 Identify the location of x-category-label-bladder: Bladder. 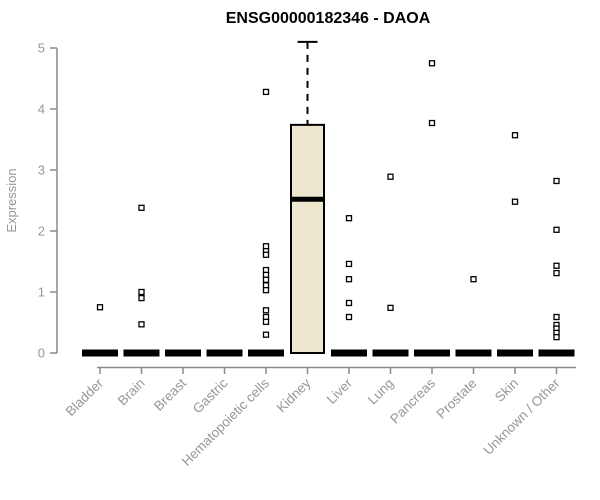
(85, 397).